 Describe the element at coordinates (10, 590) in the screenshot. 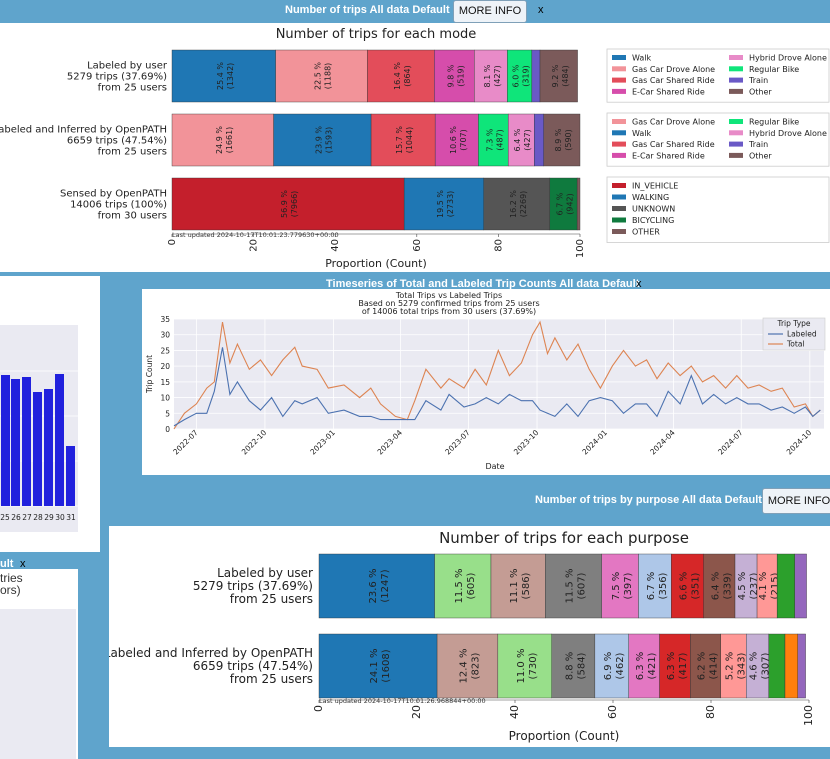

I see `left-bottom-text-2: ors)` at that location.